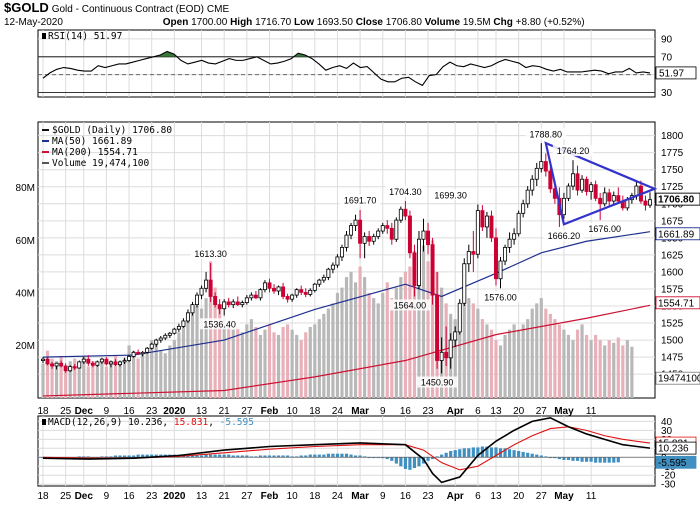  Describe the element at coordinates (676, 234) in the screenshot. I see `price-tag-text: 1661.89` at that location.